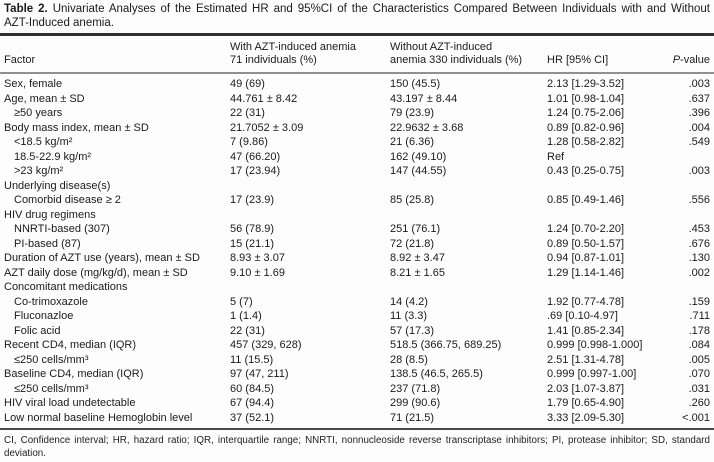 The height and width of the screenshot is (462, 714). I want to click on cell-hr: 0.89 [0.82-0.96], so click(586, 127).